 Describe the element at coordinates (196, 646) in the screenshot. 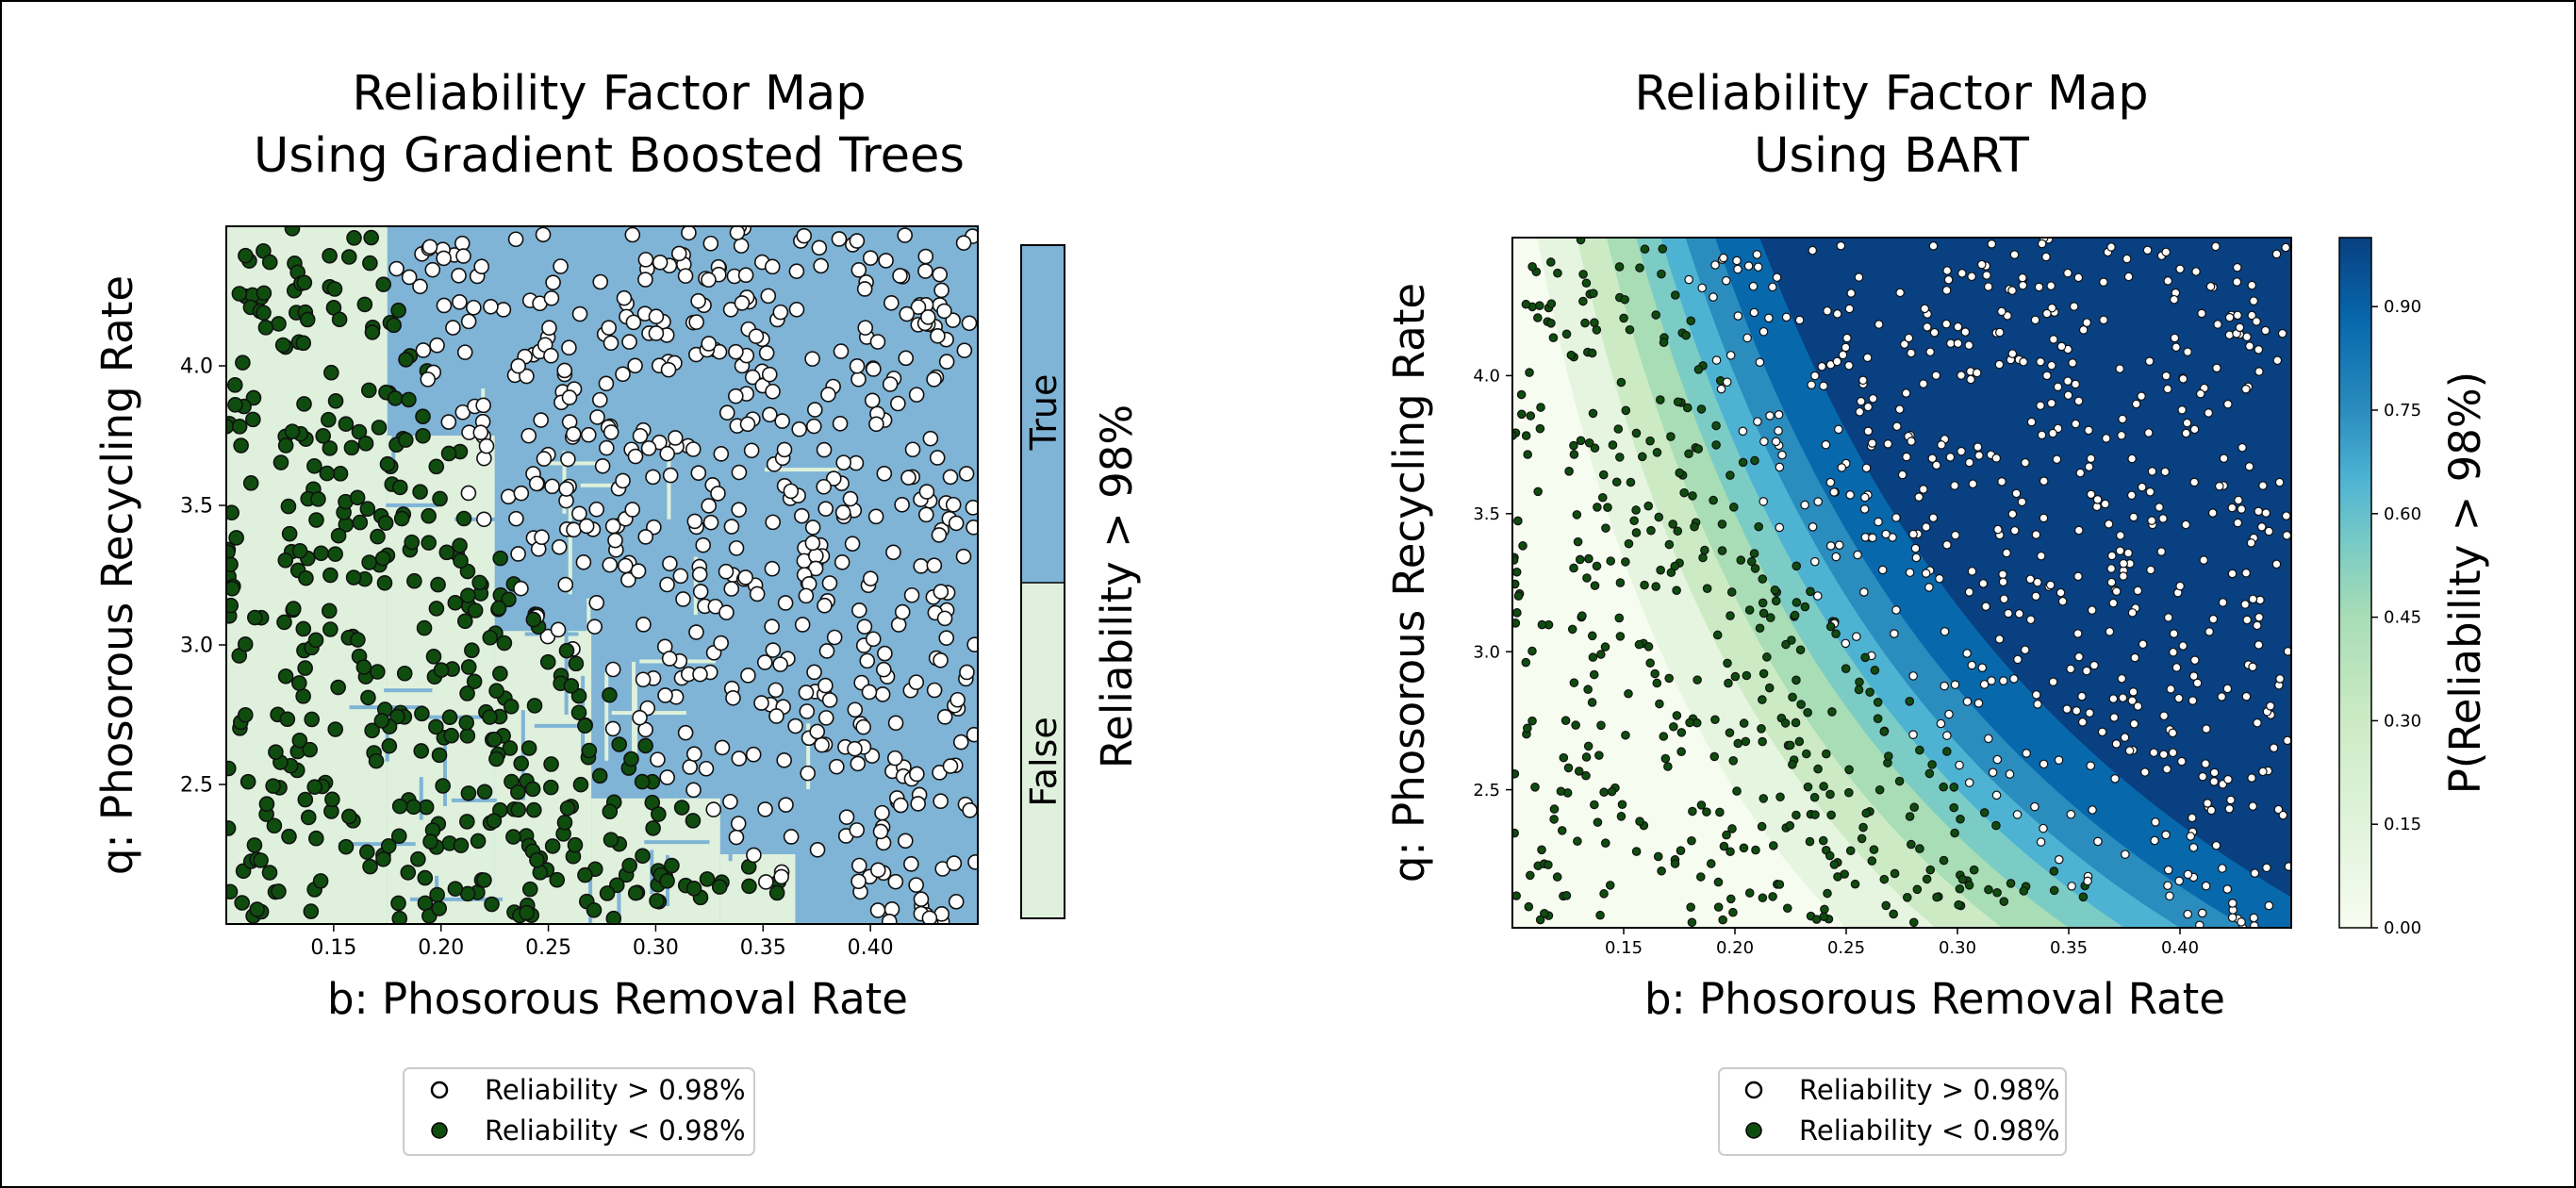

I see `y-tick-label: 3.0` at that location.